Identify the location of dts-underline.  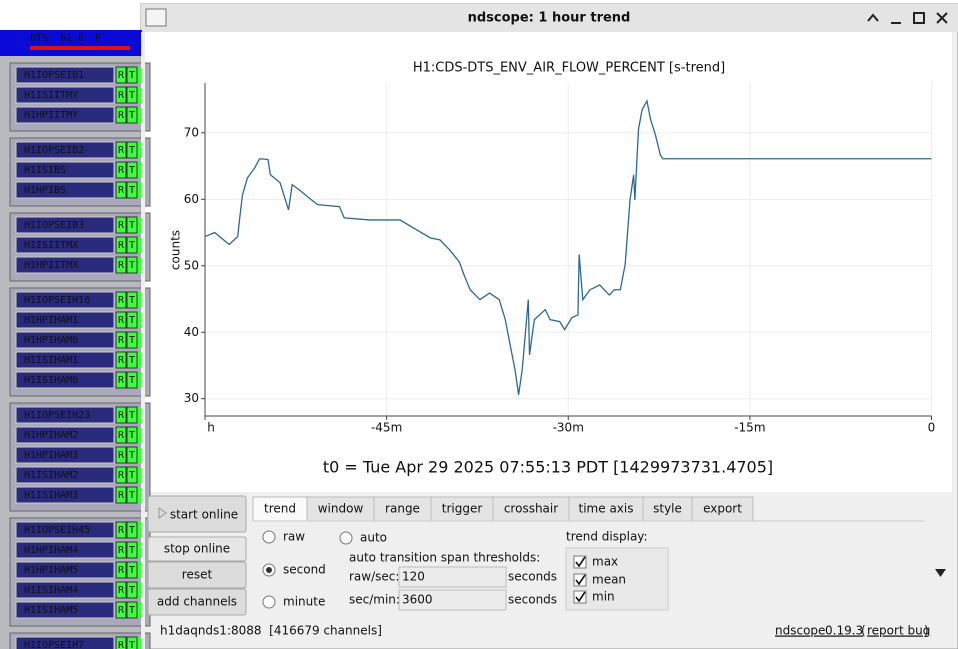
(80, 48).